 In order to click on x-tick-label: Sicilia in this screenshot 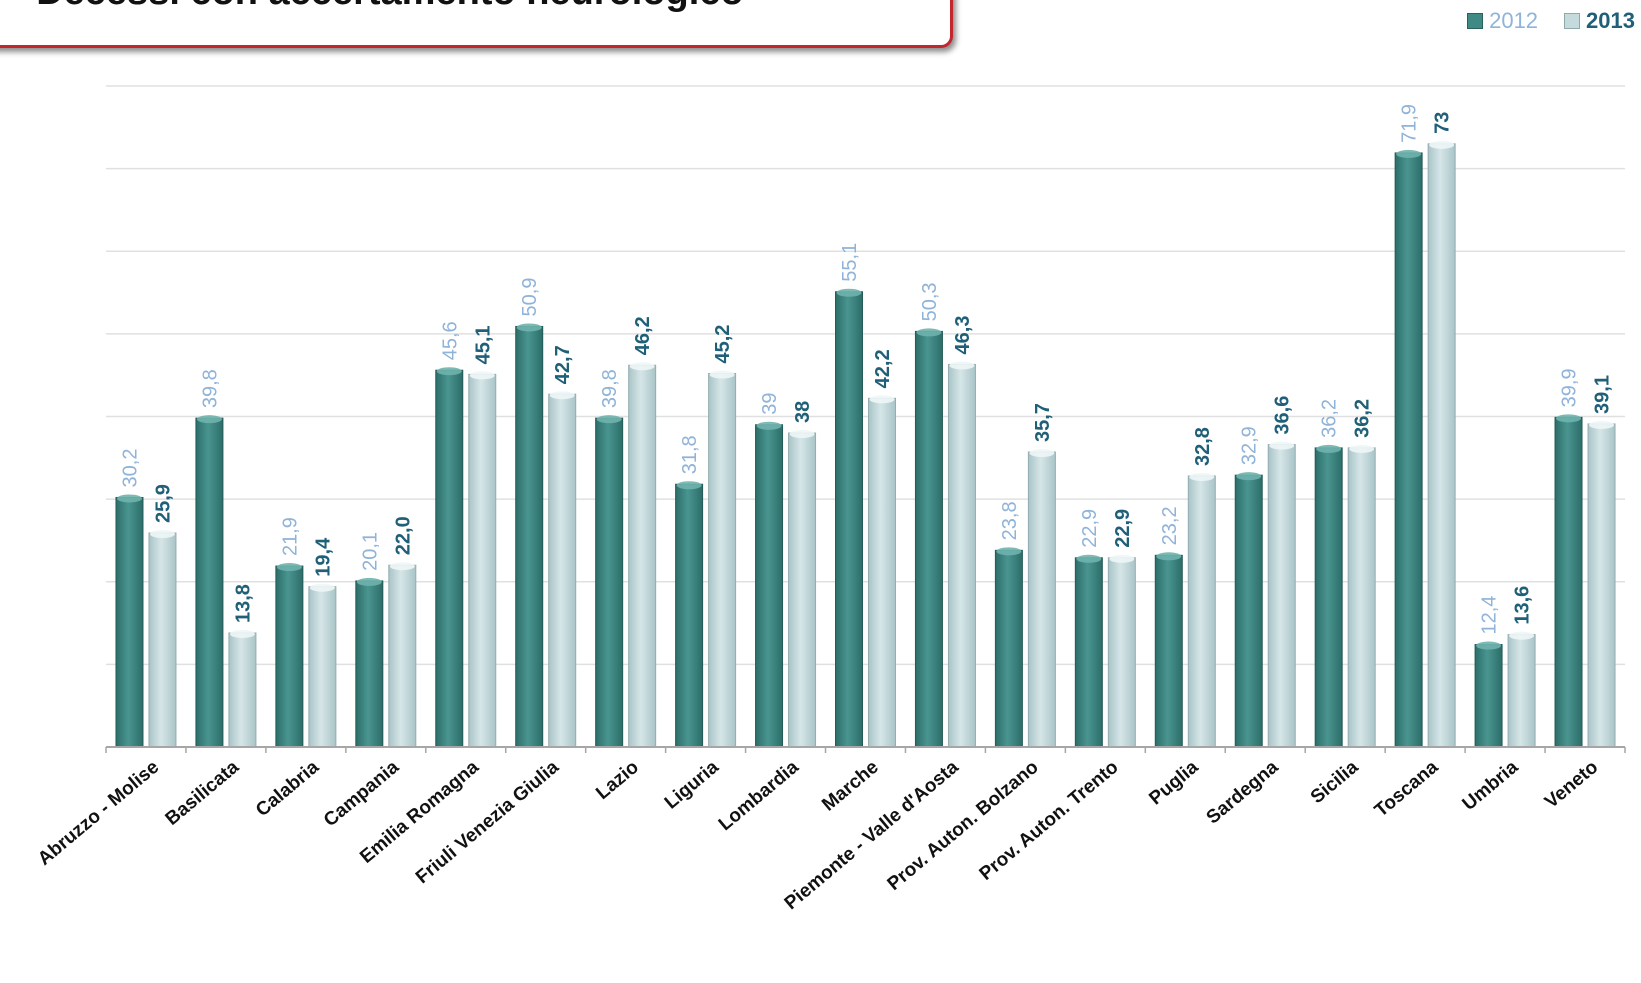, I will do `click(1335, 782)`.